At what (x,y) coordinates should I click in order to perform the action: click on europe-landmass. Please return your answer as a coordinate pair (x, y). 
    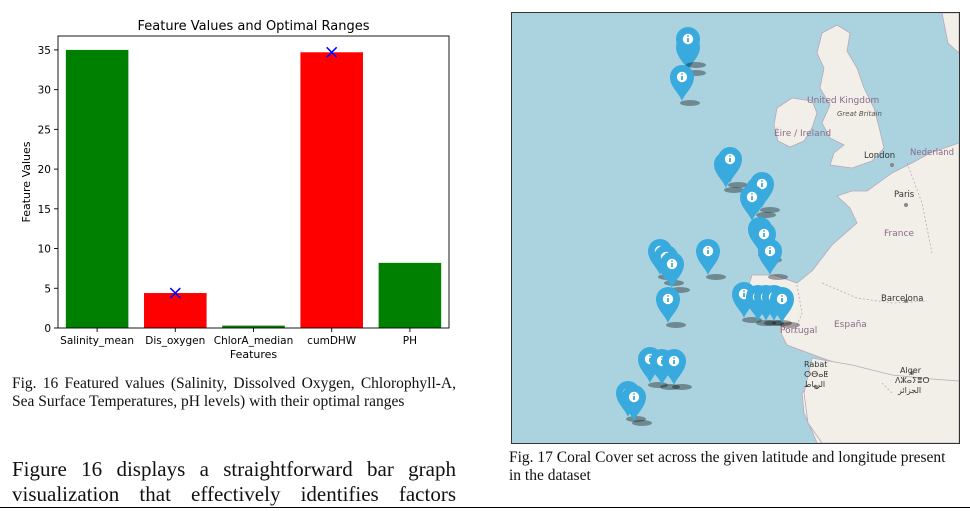
    Looking at the image, I should click on (853, 292).